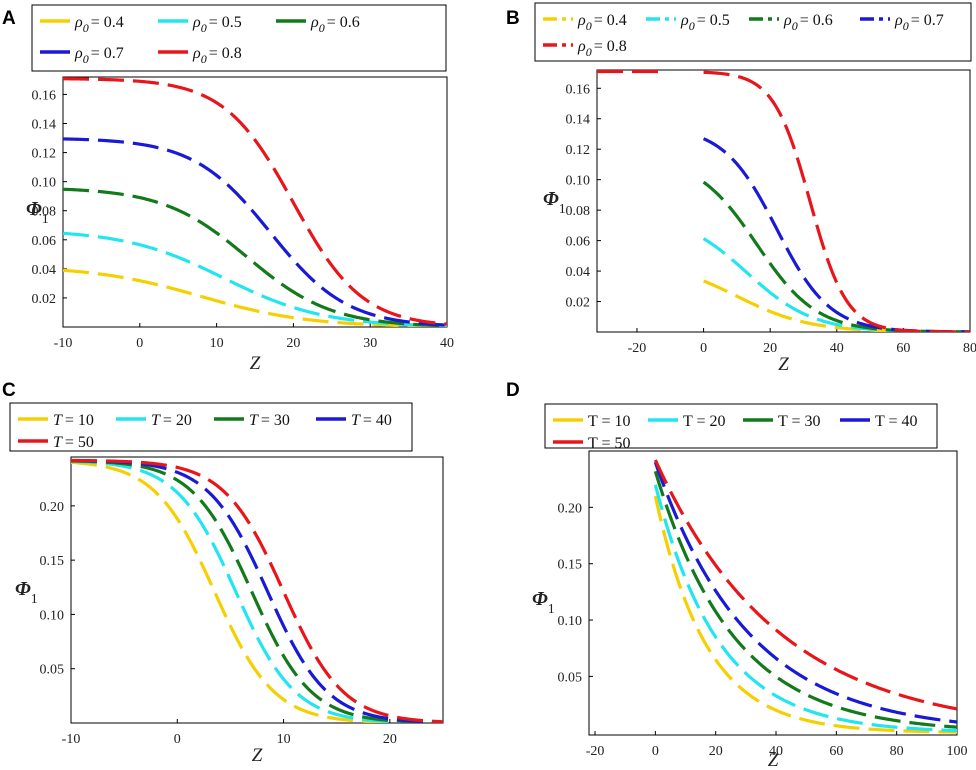  Describe the element at coordinates (284, 739) in the screenshot. I see `x-tick-label: 10` at that location.